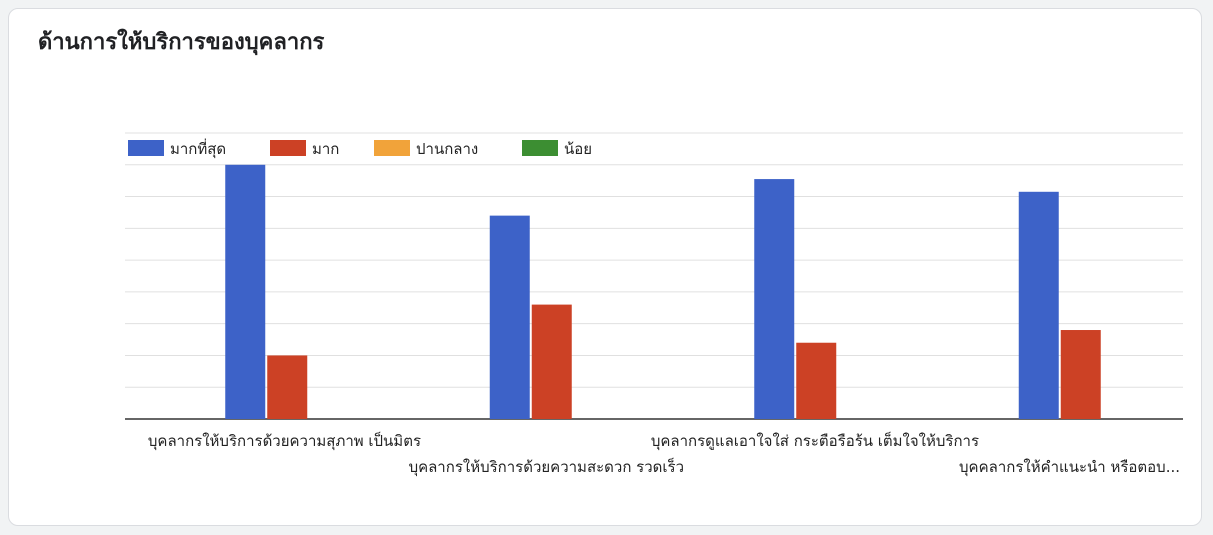 The height and width of the screenshot is (535, 1213). What do you see at coordinates (325, 149) in the screenshot?
I see `legend-label-2: มาก` at bounding box center [325, 149].